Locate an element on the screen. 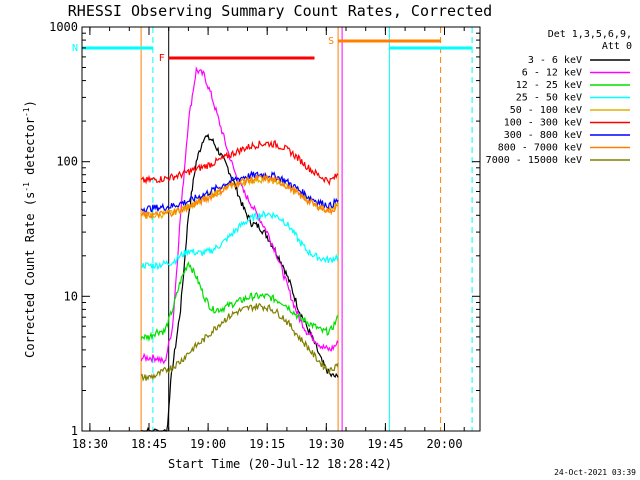  x-axis-label: Start Time (20-Jul-12 18:28:42) is located at coordinates (280, 464).